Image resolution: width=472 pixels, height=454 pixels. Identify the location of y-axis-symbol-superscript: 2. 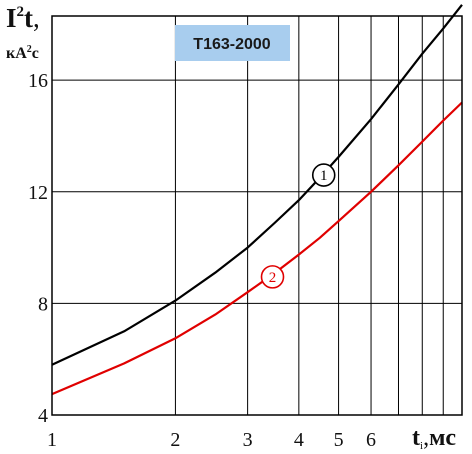
(21, 12).